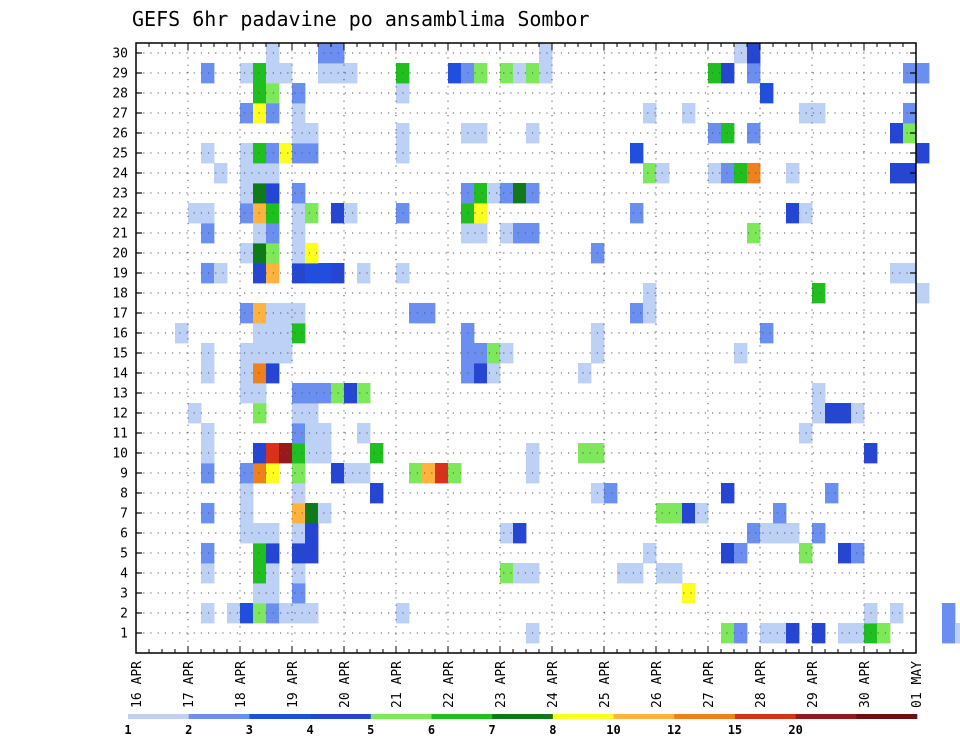  I want to click on colorbar-label: 1, so click(127, 730).